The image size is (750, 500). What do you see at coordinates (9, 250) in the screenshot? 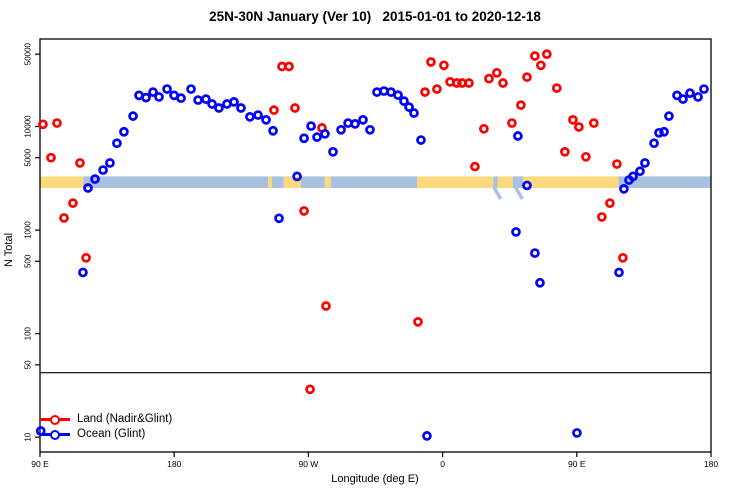
I see `y-axis-title: N Total` at bounding box center [9, 250].